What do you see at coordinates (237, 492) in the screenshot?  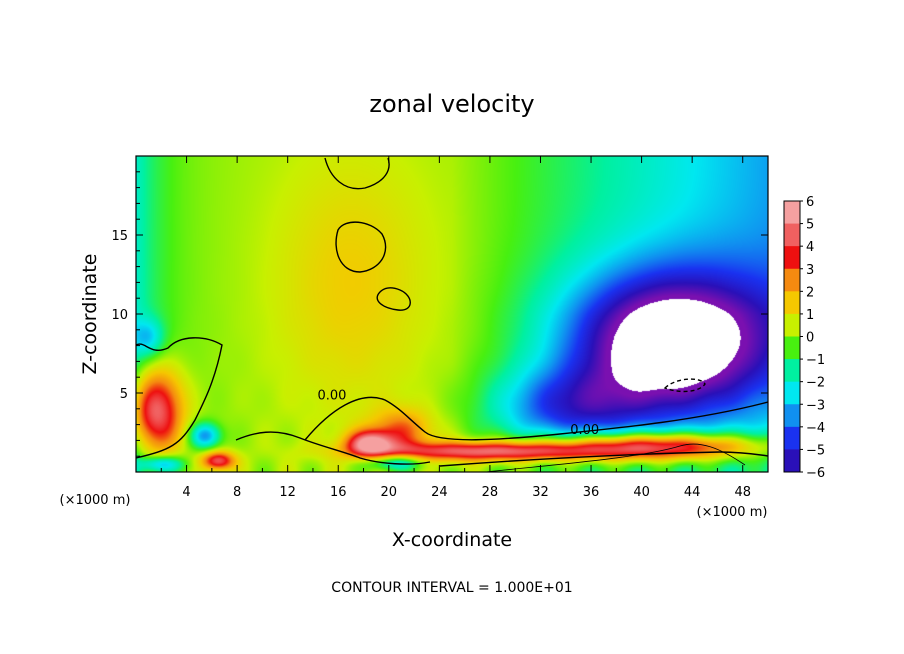 I see `x-tick-label: 8` at bounding box center [237, 492].